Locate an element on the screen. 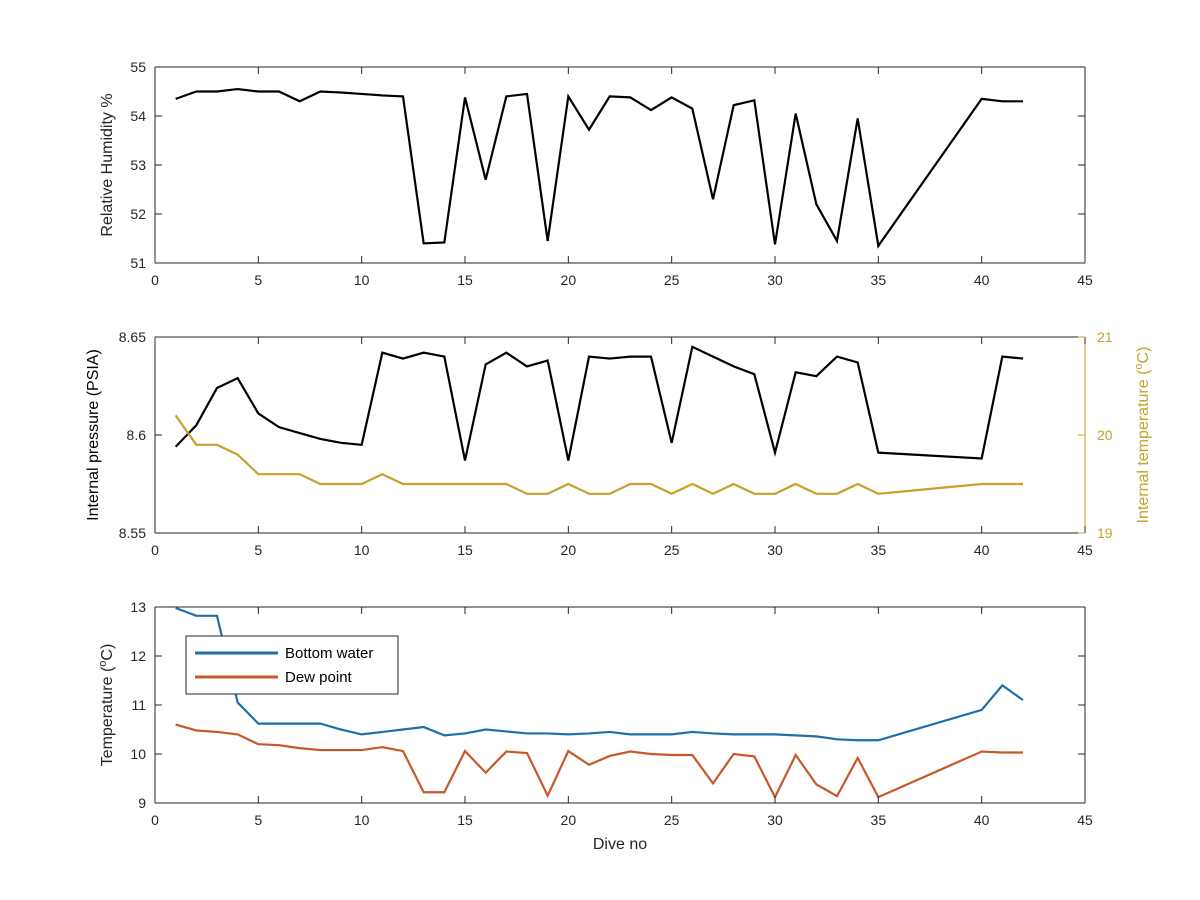 This screenshot has height=900, width=1200. y-tick-label: 8.55 is located at coordinates (132, 533).